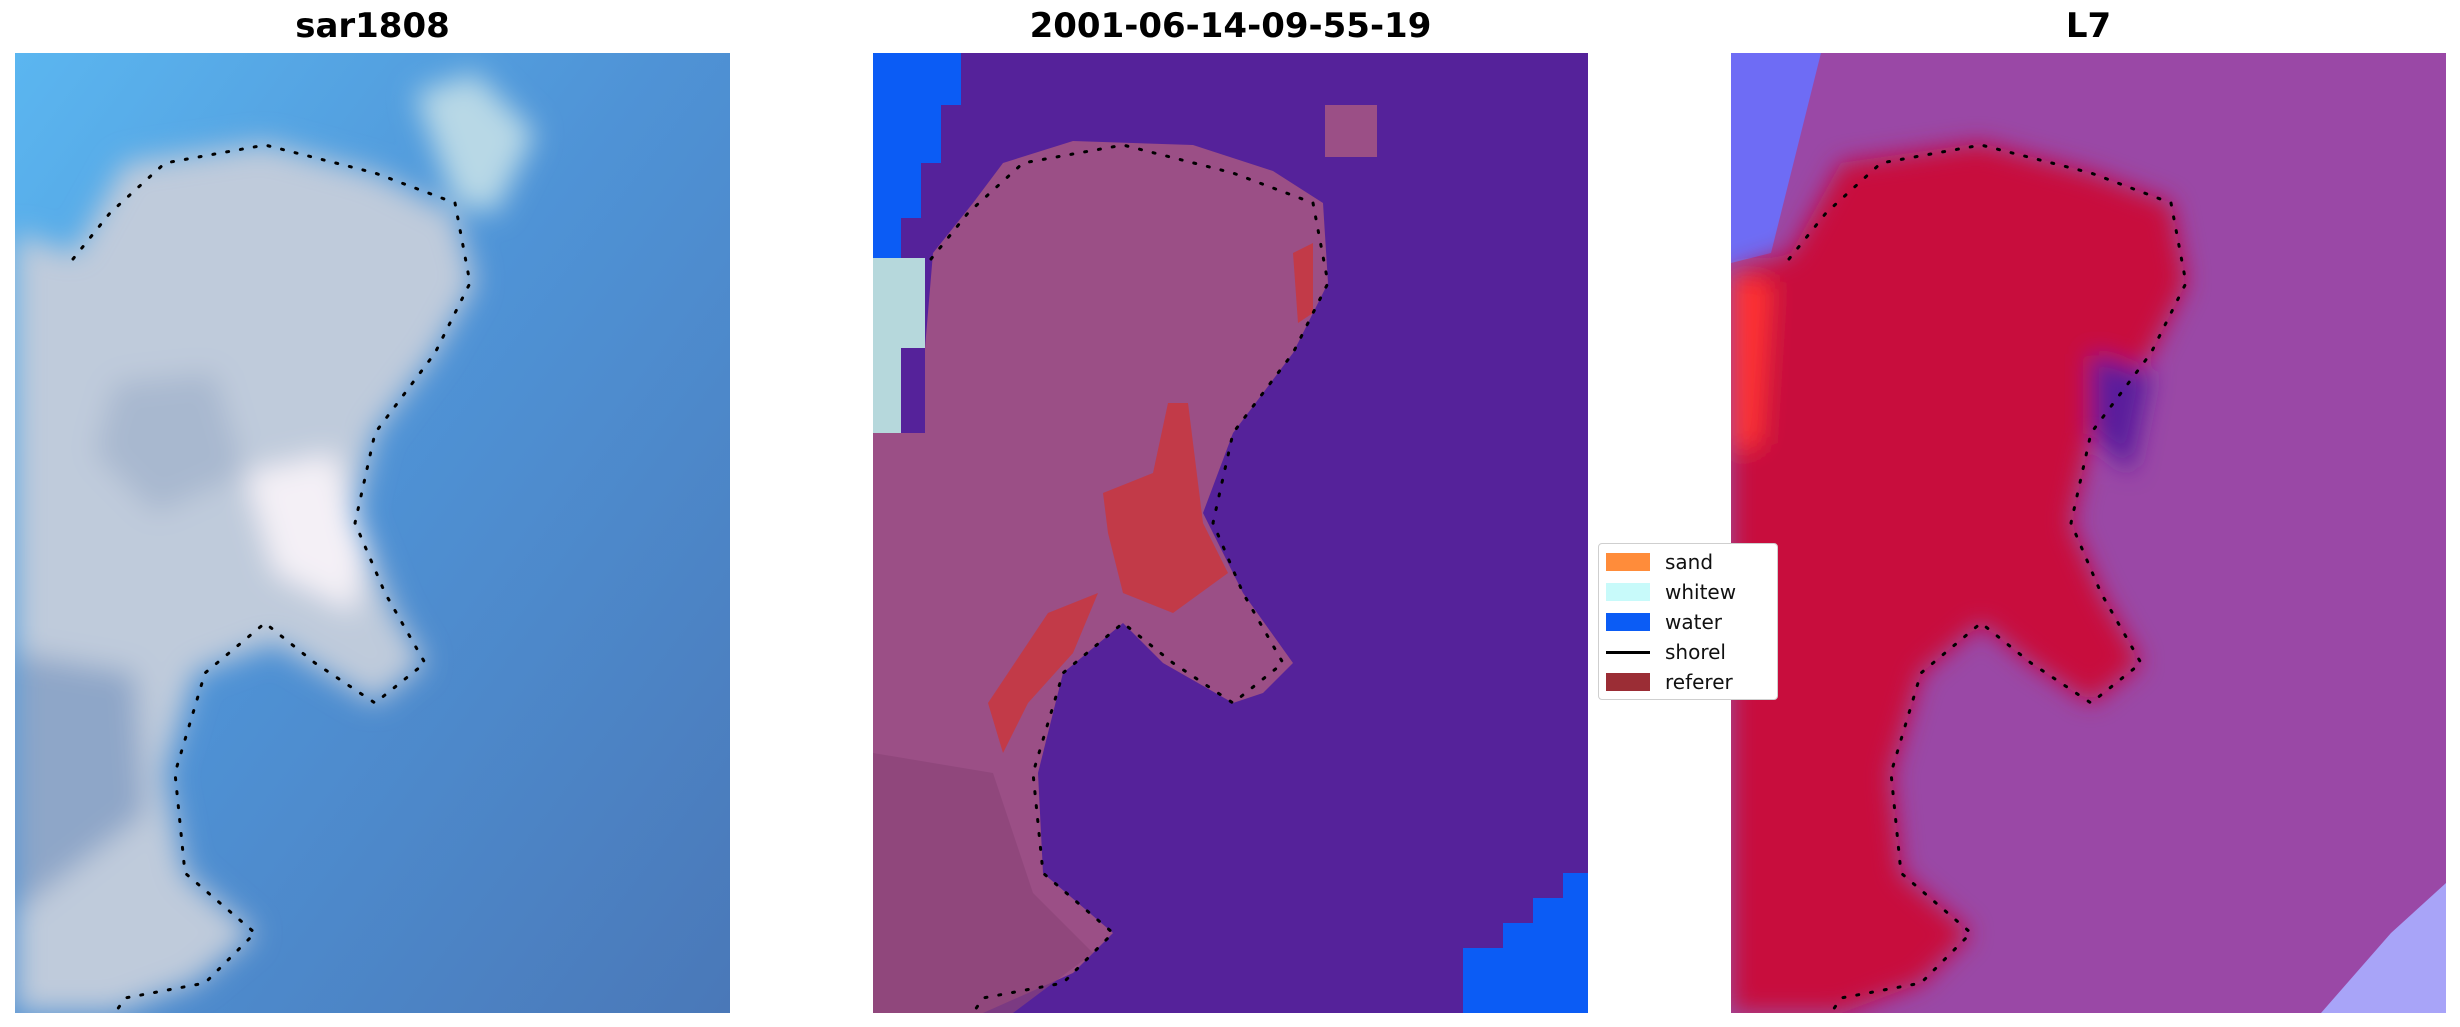  What do you see at coordinates (1230, 26) in the screenshot?
I see `panel-title-classification: 2001-06-14-09-55-19` at bounding box center [1230, 26].